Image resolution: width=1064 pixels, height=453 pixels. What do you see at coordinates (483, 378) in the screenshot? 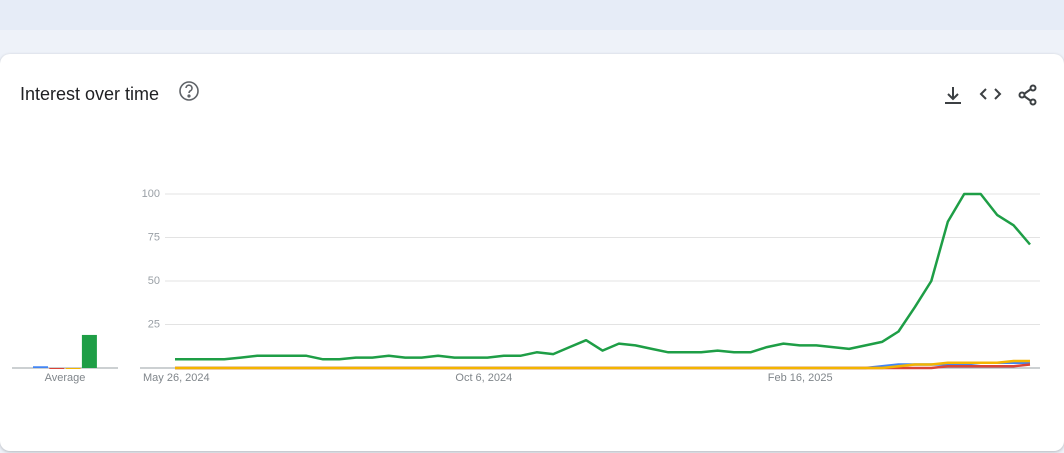
I see `x-tick-label: Oct 6, 2024` at bounding box center [483, 378].